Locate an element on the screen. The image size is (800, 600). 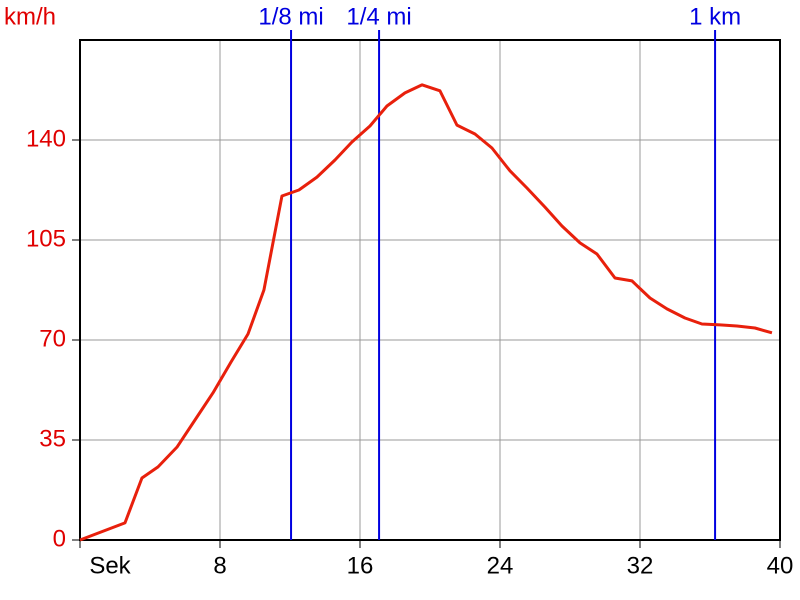
y-tick-label: 70 is located at coordinates (52, 338).